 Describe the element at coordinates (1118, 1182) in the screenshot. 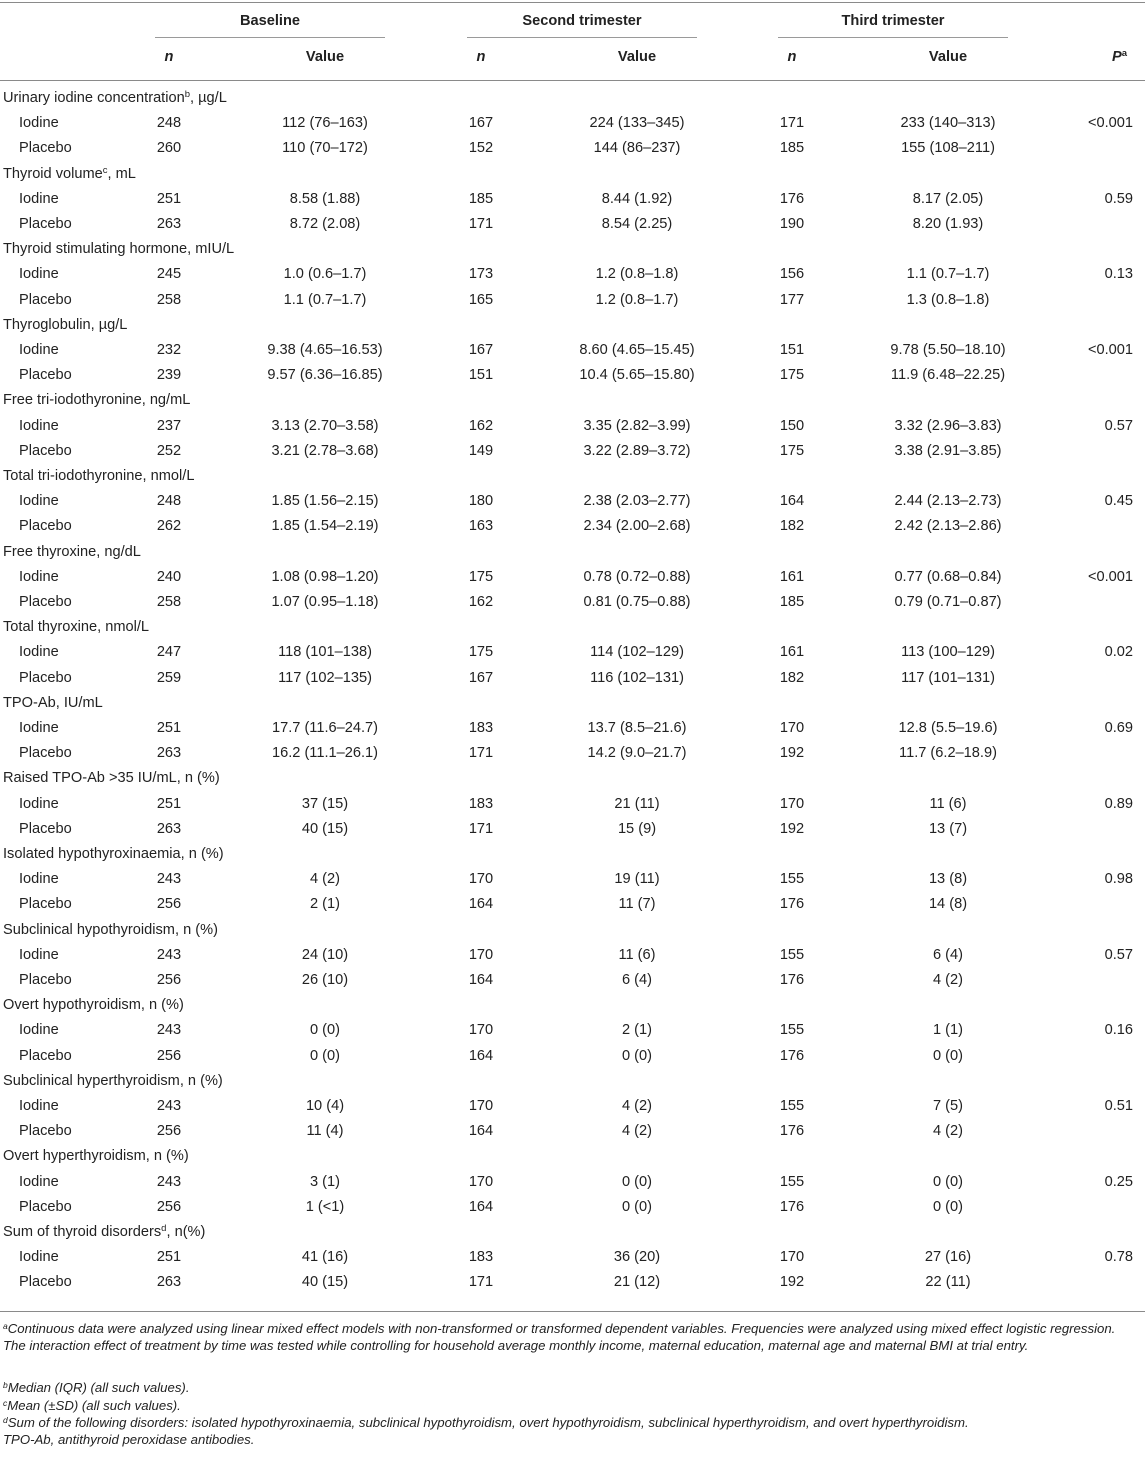

I see `p-value: 0.25` at that location.